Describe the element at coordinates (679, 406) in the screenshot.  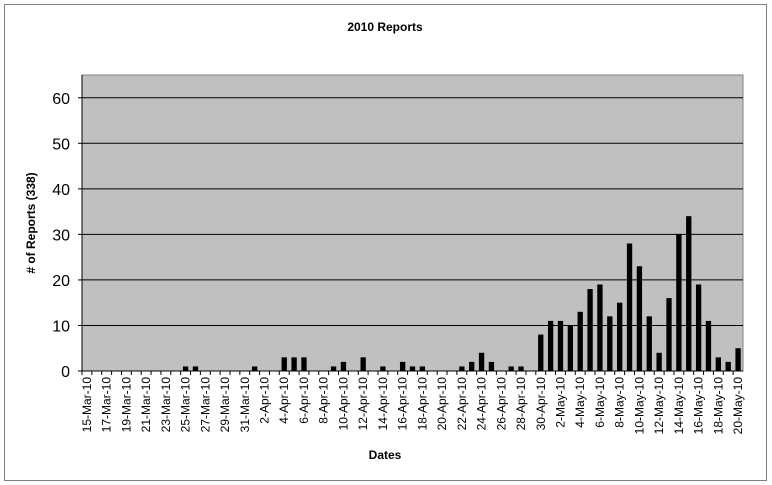
I see `x-tick-label: 14-May-10` at that location.